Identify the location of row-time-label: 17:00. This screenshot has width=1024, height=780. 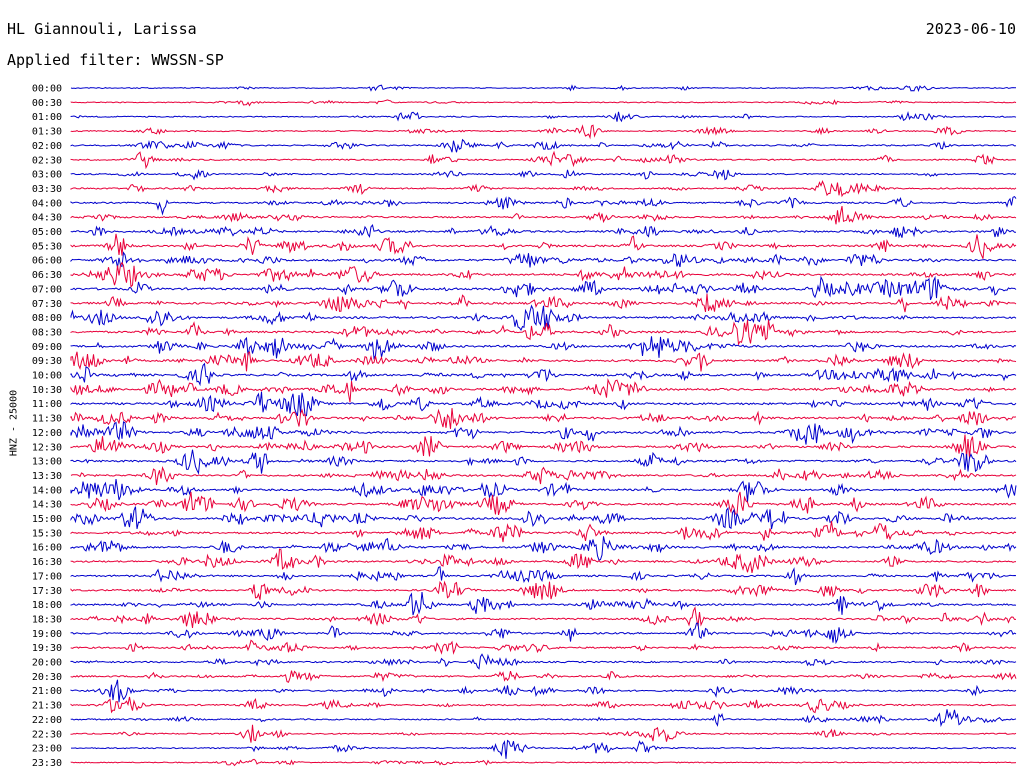
(47, 576).